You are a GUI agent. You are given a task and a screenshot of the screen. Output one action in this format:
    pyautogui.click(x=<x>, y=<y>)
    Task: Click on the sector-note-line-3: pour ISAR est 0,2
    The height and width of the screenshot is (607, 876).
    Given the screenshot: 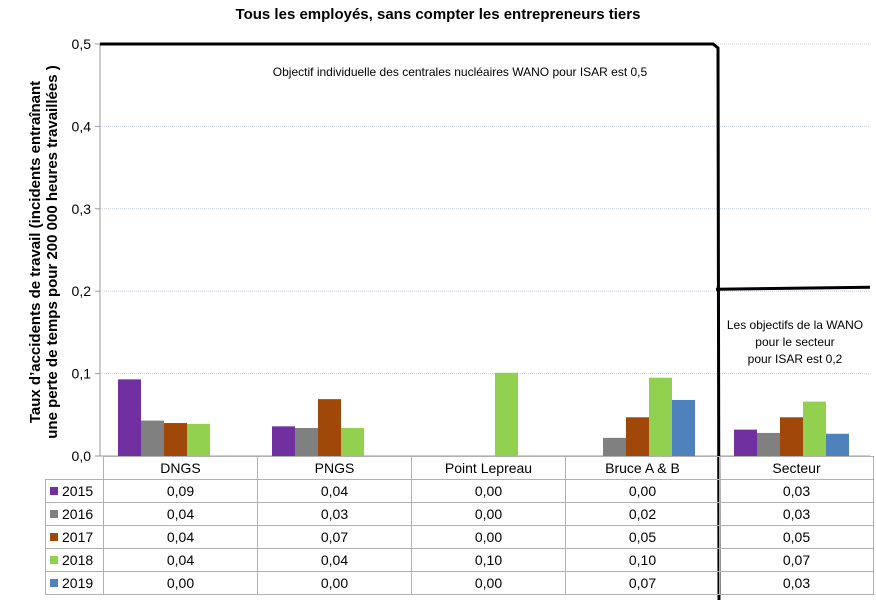 What is the action you would take?
    pyautogui.click(x=795, y=359)
    